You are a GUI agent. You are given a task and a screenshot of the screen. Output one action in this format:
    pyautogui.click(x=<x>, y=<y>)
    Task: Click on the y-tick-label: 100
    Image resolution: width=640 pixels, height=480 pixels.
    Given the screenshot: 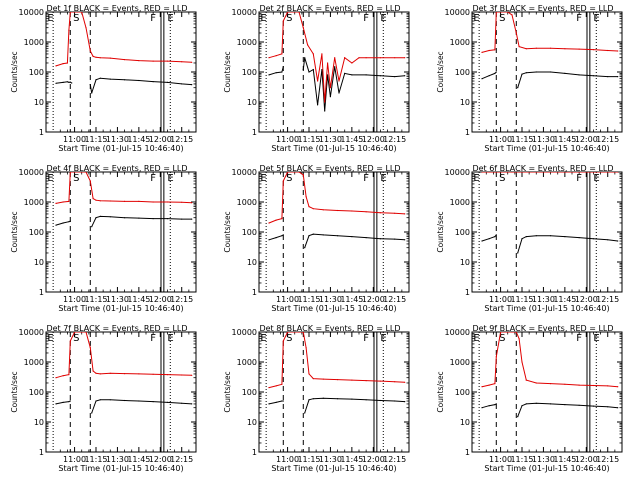 What is the action you would take?
    pyautogui.click(x=36, y=232)
    